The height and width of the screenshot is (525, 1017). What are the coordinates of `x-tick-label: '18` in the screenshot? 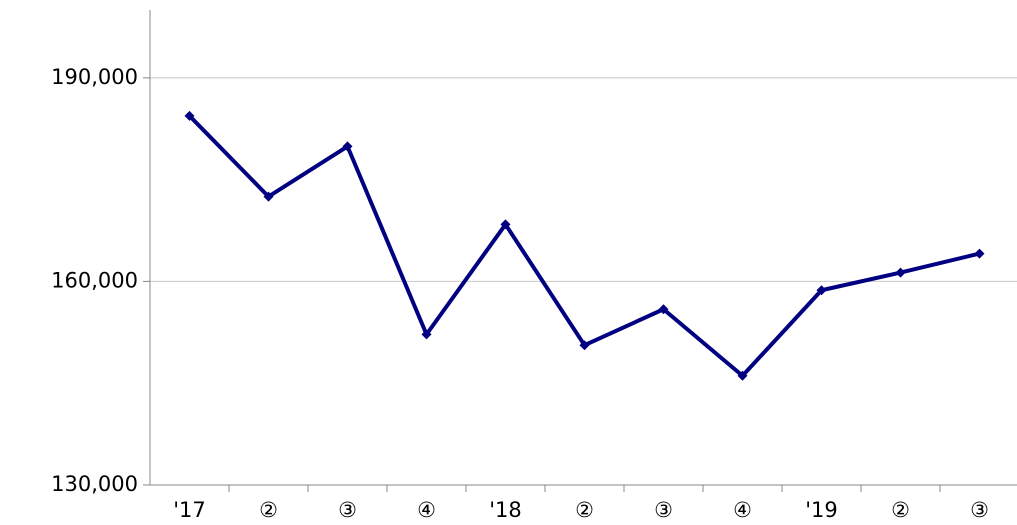 It's located at (505, 510).